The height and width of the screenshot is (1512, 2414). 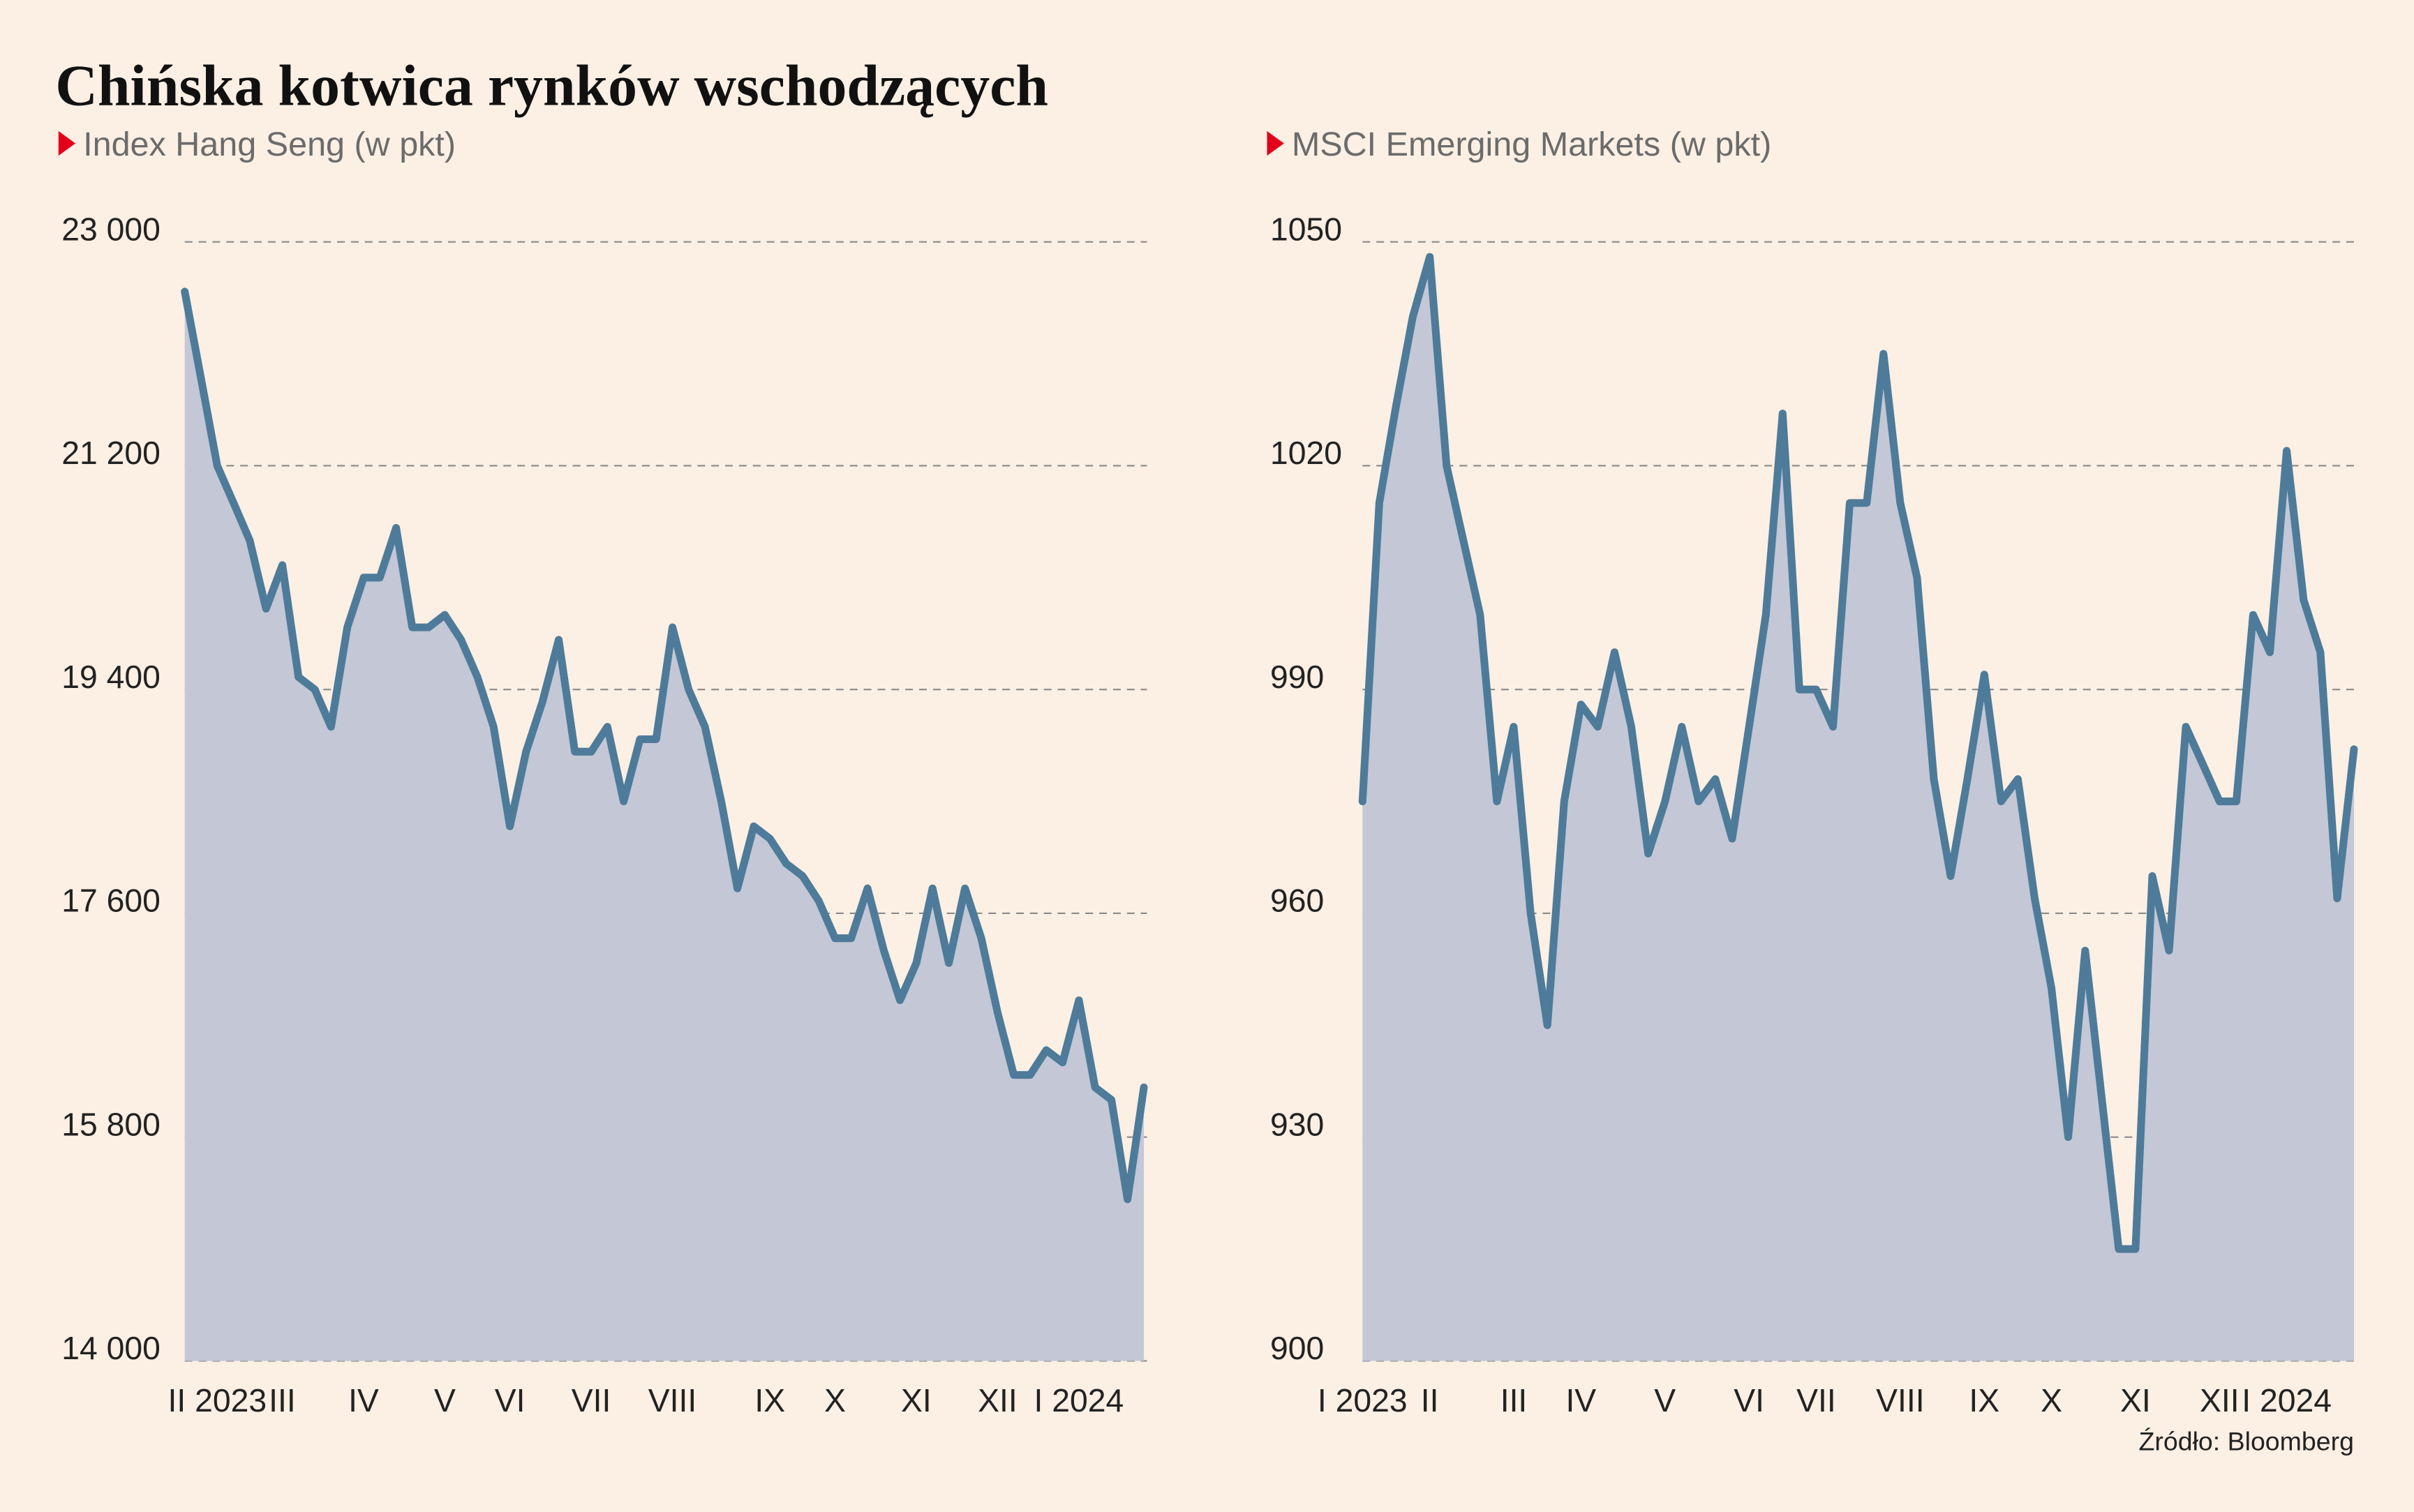 I want to click on y-tick-label: 23 000, so click(x=111, y=229).